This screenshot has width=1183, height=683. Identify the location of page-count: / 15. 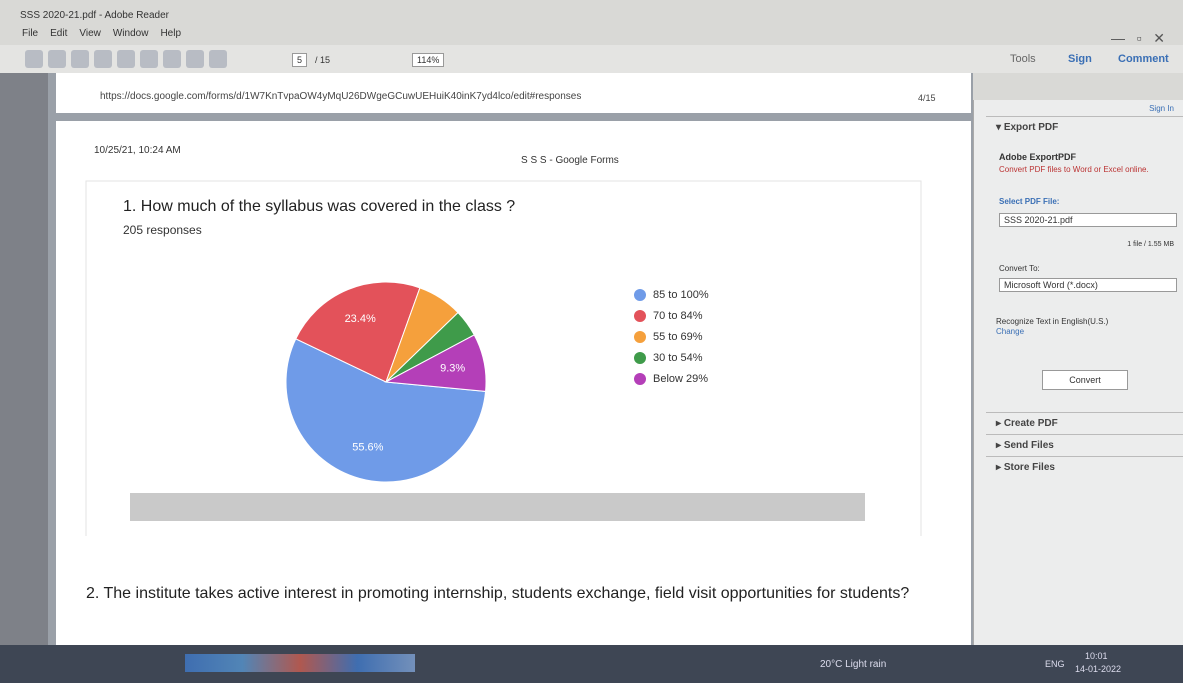
(323, 60).